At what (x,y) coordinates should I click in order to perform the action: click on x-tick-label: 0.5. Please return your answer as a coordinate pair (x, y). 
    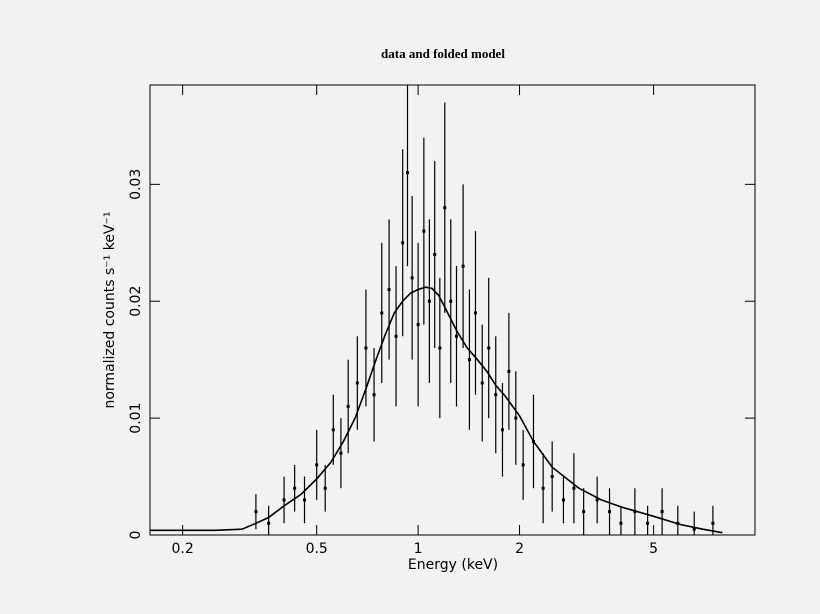
    Looking at the image, I should click on (317, 549).